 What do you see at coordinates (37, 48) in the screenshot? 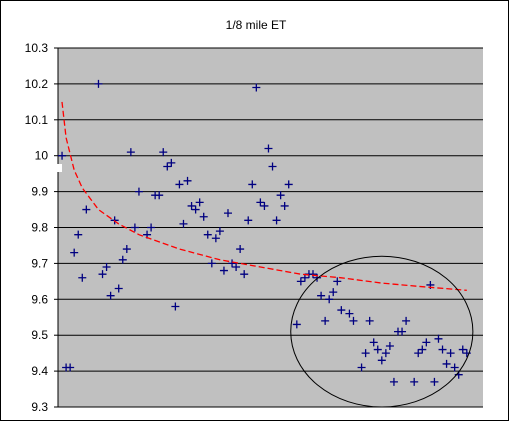
I see `y-tick-label: 10.3` at bounding box center [37, 48].